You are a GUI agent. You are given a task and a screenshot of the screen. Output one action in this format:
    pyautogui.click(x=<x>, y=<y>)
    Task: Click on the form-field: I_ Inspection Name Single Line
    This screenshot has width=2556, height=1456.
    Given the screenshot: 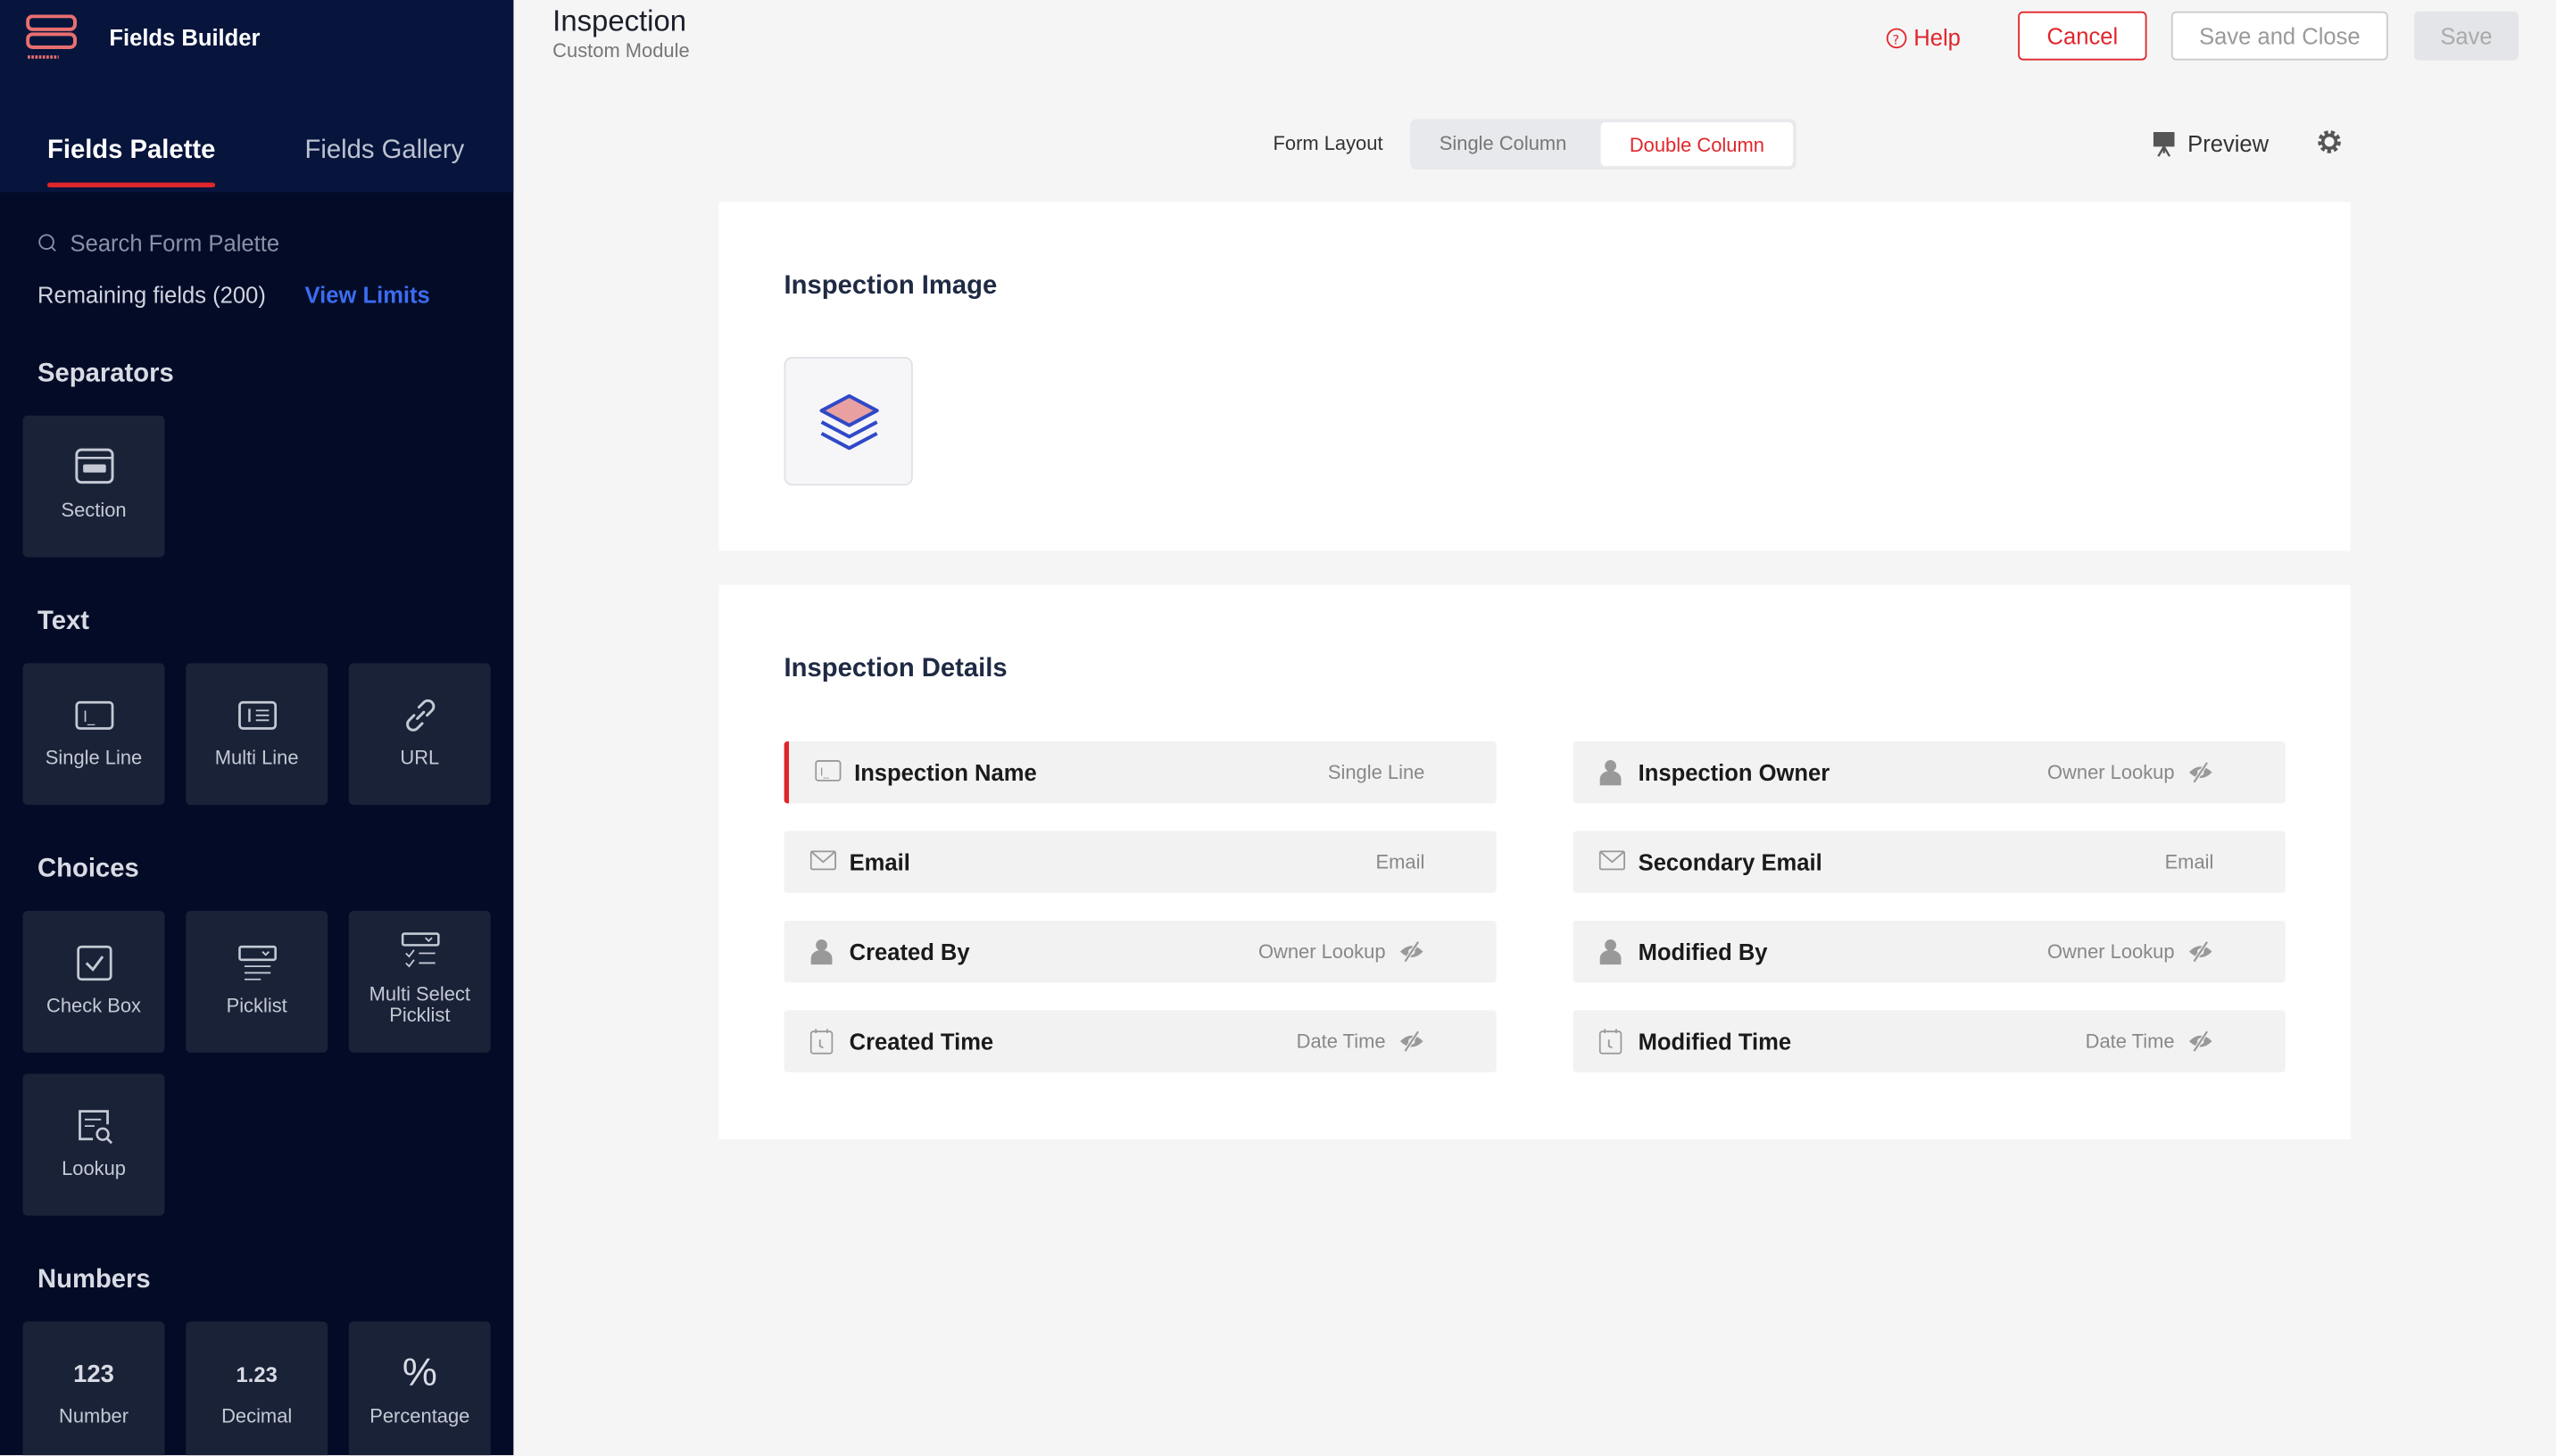 What is the action you would take?
    pyautogui.click(x=1140, y=773)
    